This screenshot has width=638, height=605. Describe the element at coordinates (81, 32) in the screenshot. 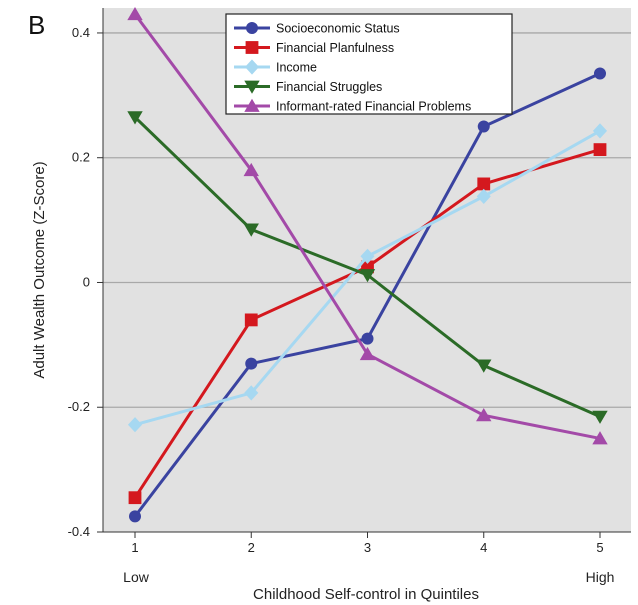

I see `y-tick-label: 0.4` at that location.